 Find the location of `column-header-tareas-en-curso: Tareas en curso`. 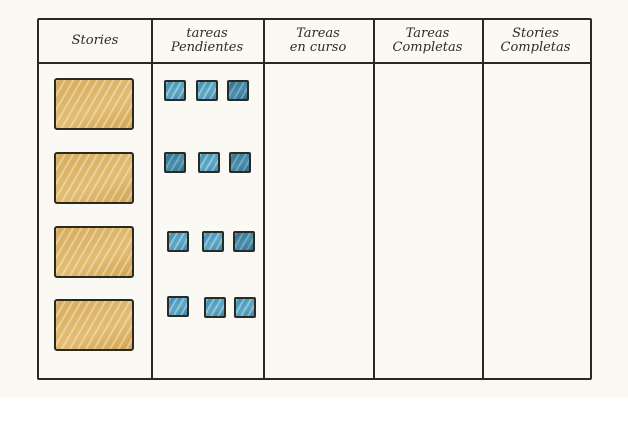

column-header-tareas-en-curso: Tareas en curso is located at coordinates (318, 41).